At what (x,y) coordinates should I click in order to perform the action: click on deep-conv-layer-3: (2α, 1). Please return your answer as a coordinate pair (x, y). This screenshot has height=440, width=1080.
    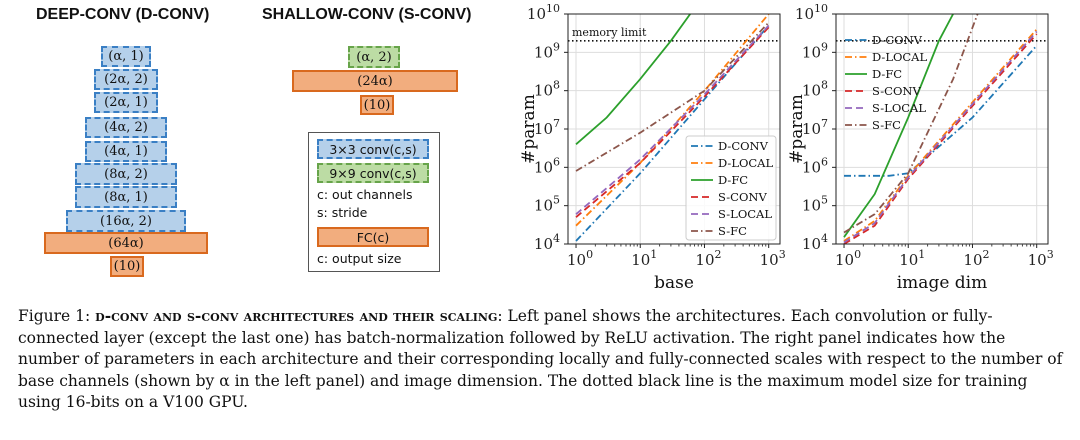
    Looking at the image, I should click on (126, 102).